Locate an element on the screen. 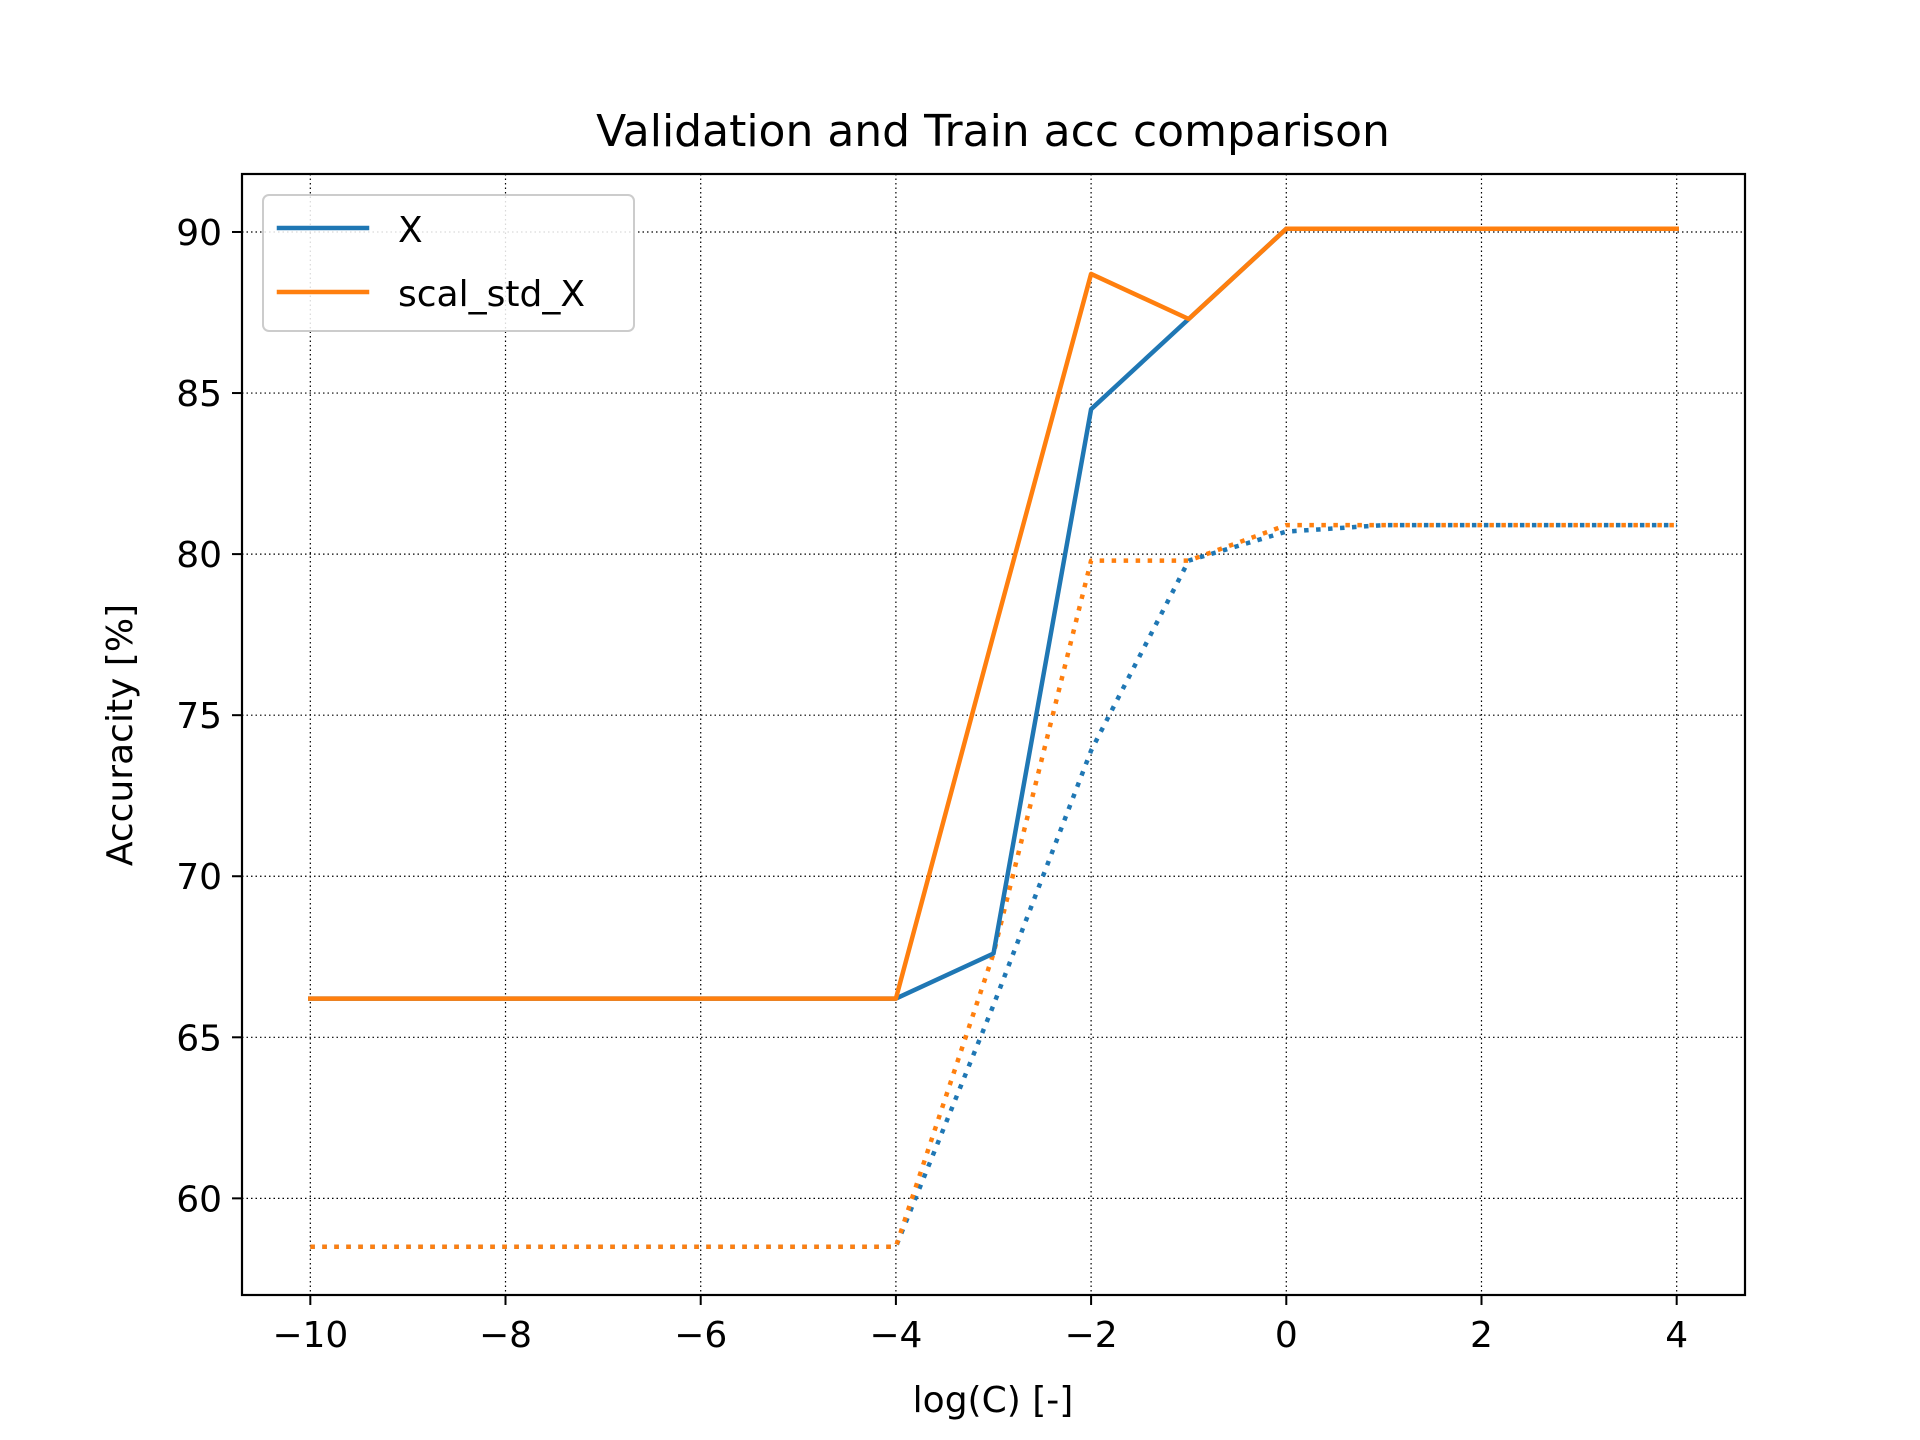 The image size is (1920, 1440). x-axis-label: log(C) [-] is located at coordinates (993, 1400).